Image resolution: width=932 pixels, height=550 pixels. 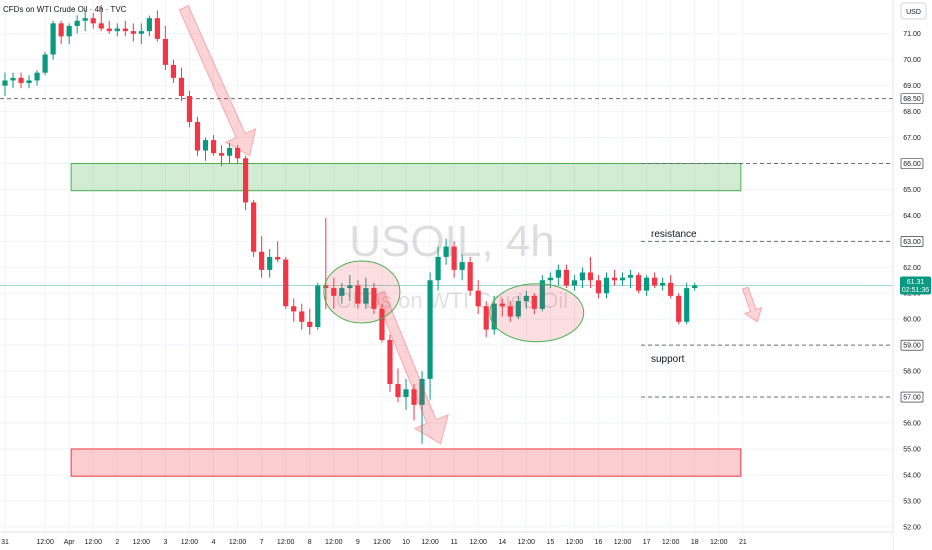 What do you see at coordinates (912, 501) in the screenshot?
I see `price-tick-label: 53.00` at bounding box center [912, 501].